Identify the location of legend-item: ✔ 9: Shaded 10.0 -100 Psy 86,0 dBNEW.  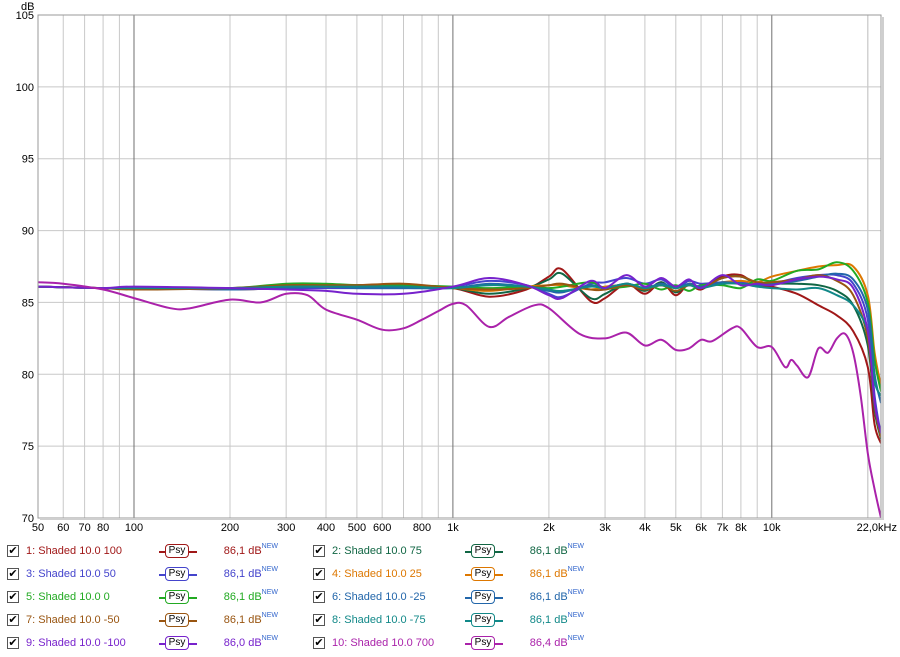
(150, 644).